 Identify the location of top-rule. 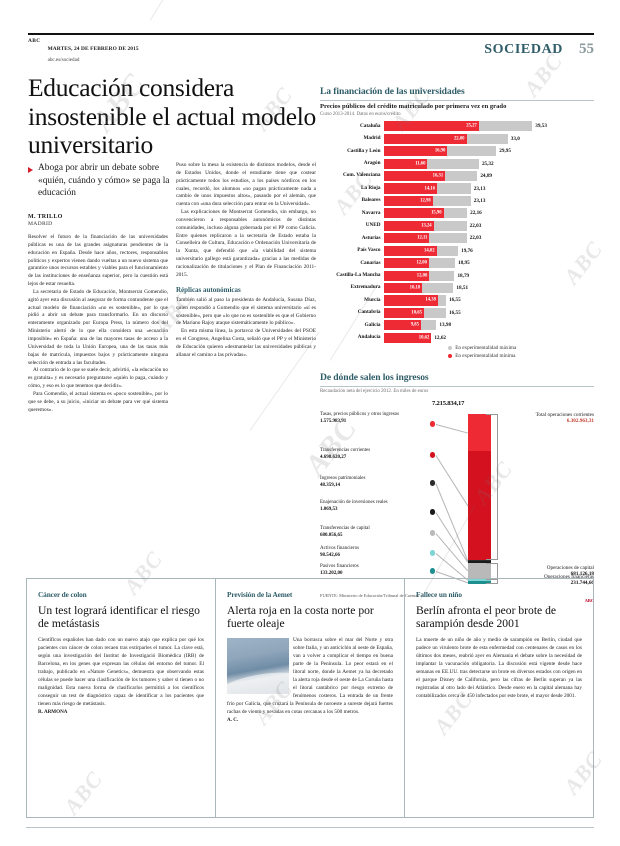
(311, 34).